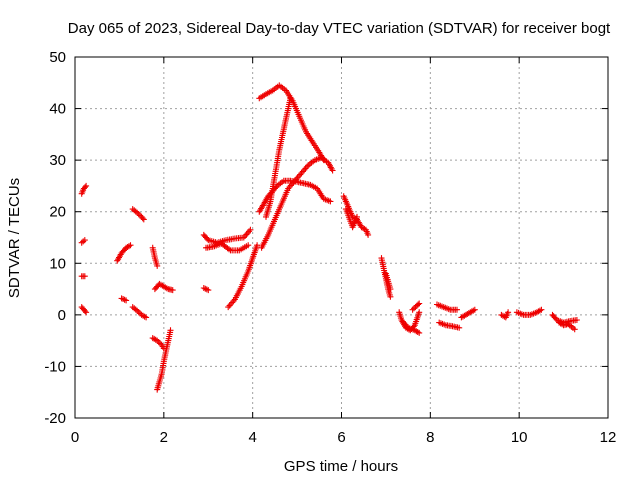 The height and width of the screenshot is (480, 640). I want to click on x-tick-label: 2, so click(164, 437).